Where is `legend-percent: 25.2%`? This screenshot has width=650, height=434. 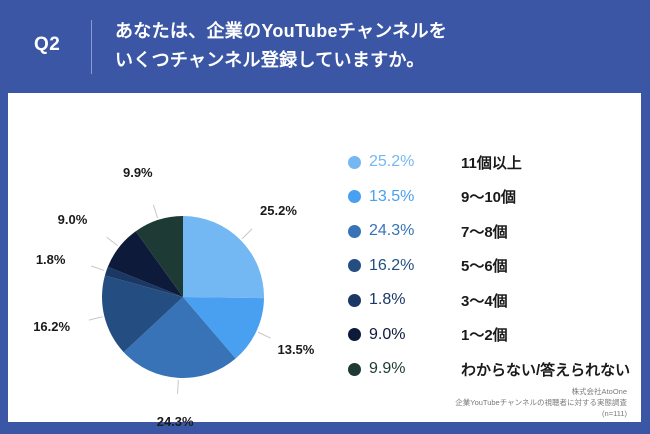
legend-percent: 25.2% is located at coordinates (392, 162).